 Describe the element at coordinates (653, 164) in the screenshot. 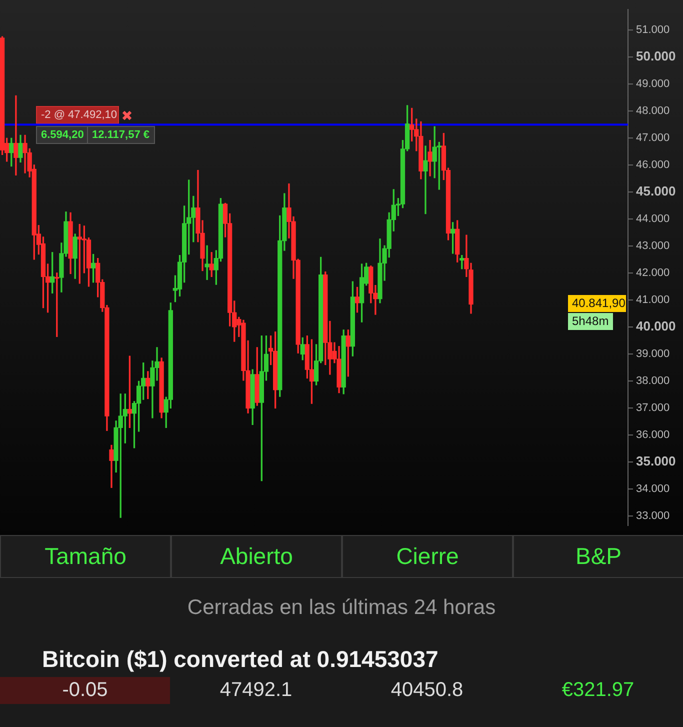

I see `y-tick-label: 46.000` at that location.